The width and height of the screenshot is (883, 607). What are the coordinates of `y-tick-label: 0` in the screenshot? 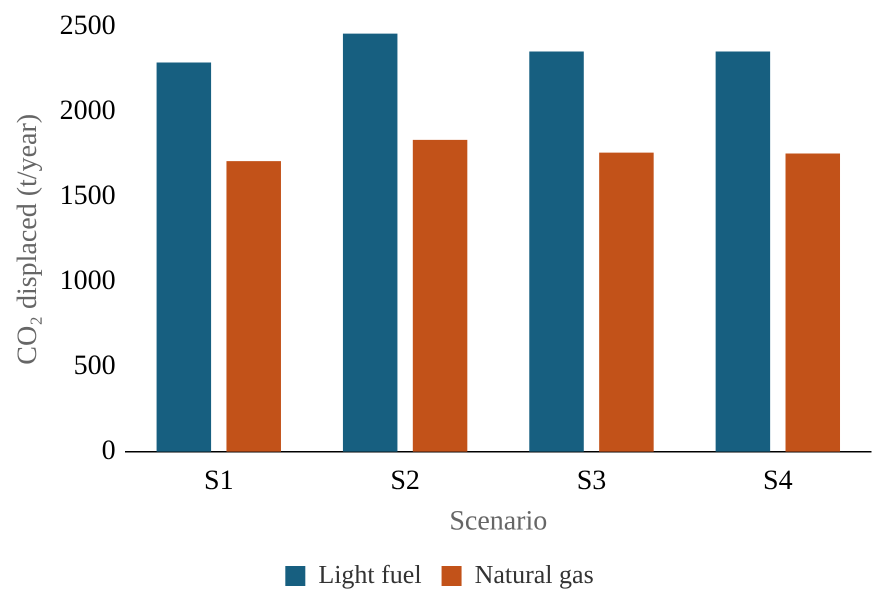 It's located at (109, 450).